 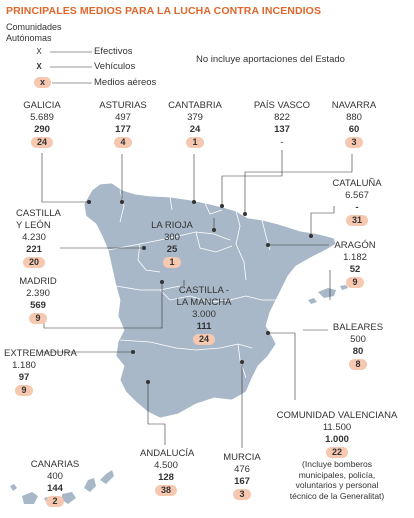 I want to click on legend-item-efectivos: X Efectivos, so click(x=83, y=51).